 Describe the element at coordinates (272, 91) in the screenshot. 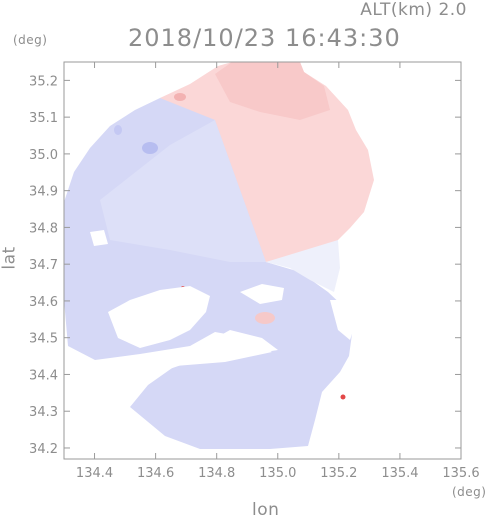

I see `receding-echo-strong` at that location.